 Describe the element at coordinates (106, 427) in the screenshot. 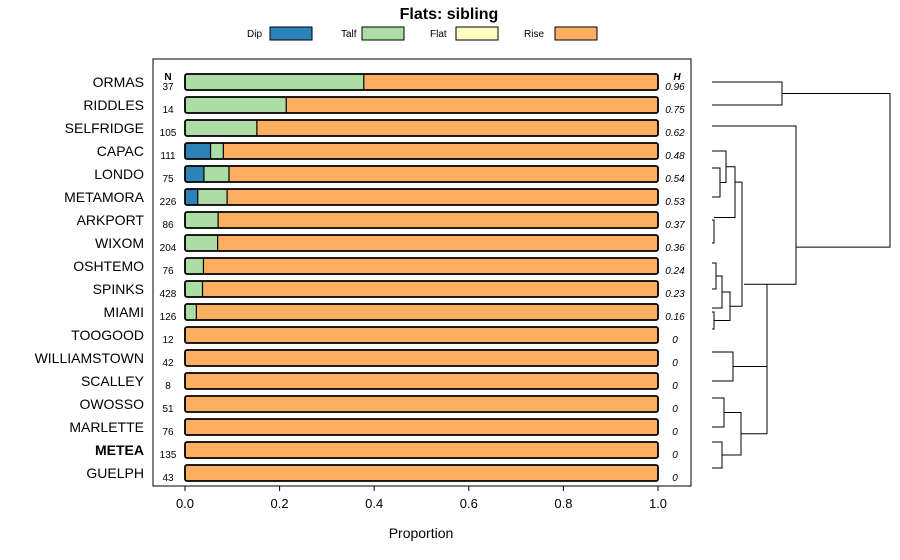

I see `row-label: MARLETTE` at that location.